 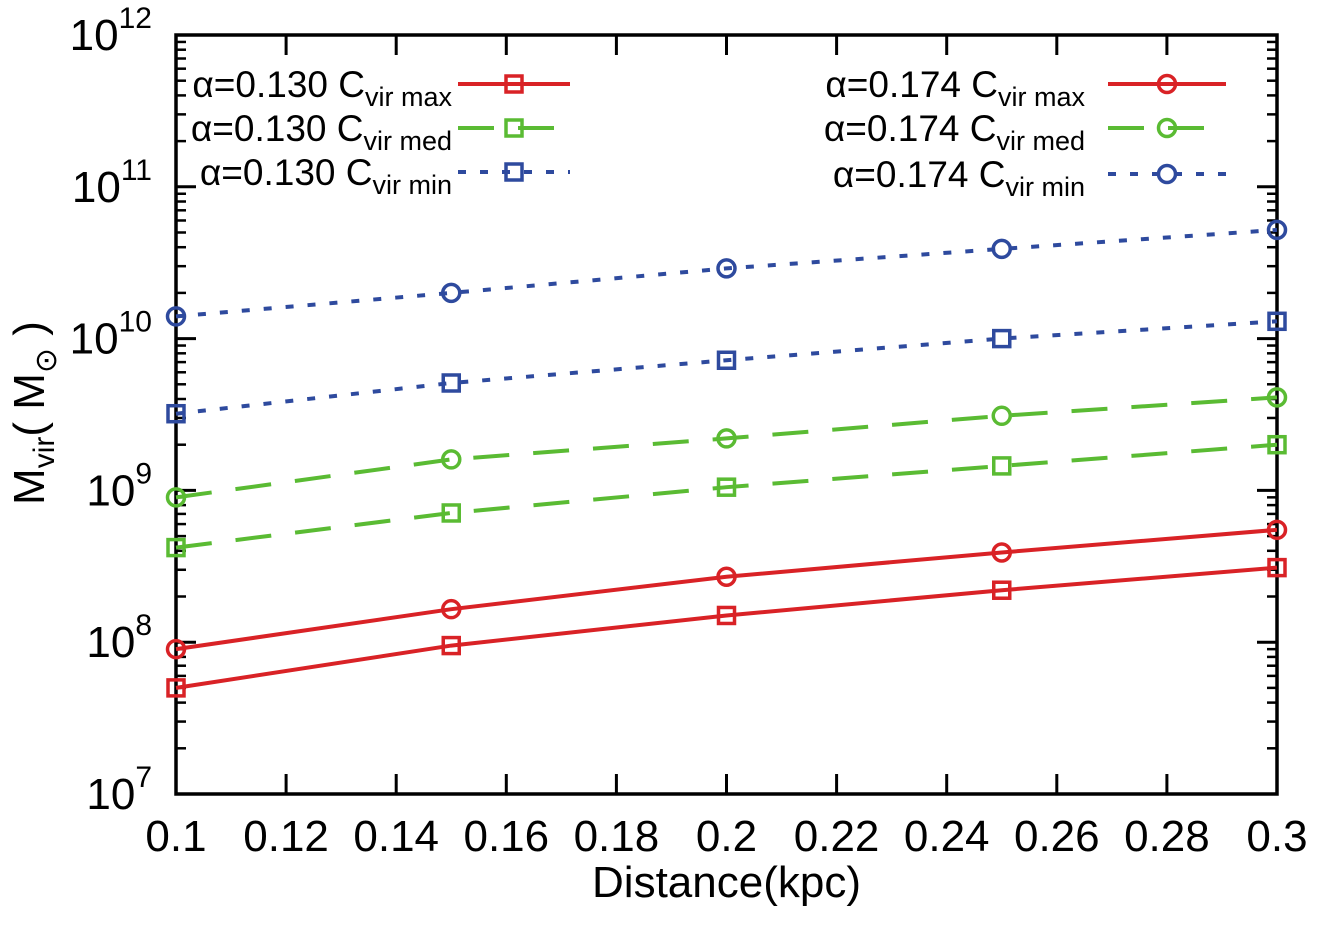 What do you see at coordinates (321, 132) in the screenshot?
I see `legend-label: α=0.130 Cvir med` at bounding box center [321, 132].